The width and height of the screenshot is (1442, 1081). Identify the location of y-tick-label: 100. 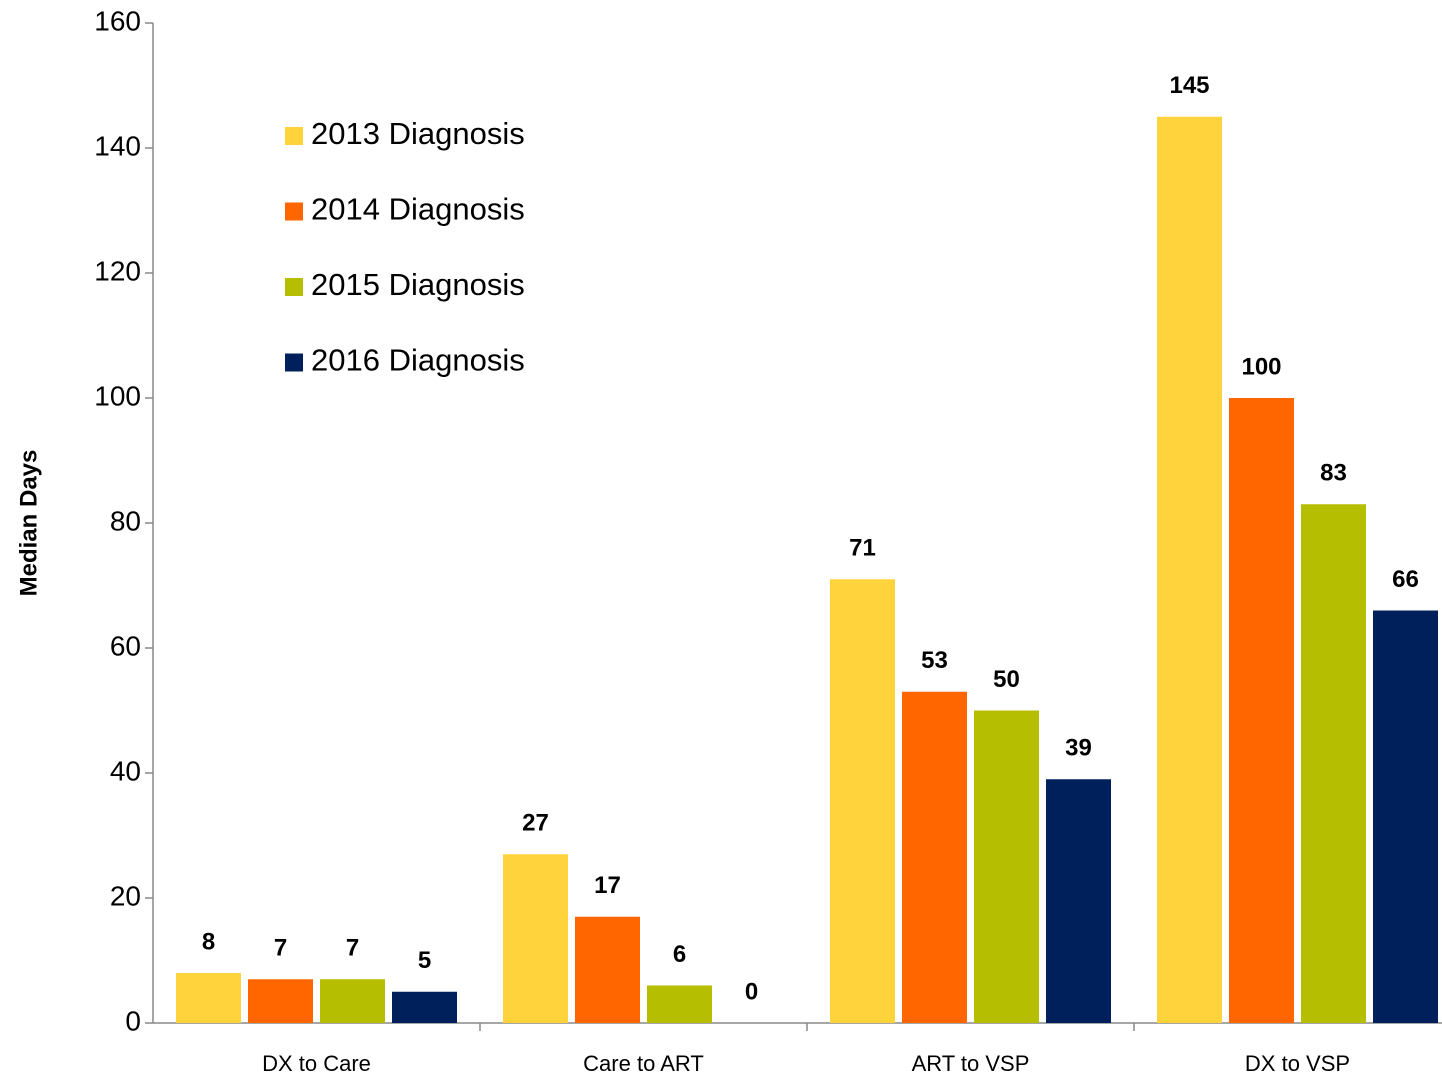
(117, 395).